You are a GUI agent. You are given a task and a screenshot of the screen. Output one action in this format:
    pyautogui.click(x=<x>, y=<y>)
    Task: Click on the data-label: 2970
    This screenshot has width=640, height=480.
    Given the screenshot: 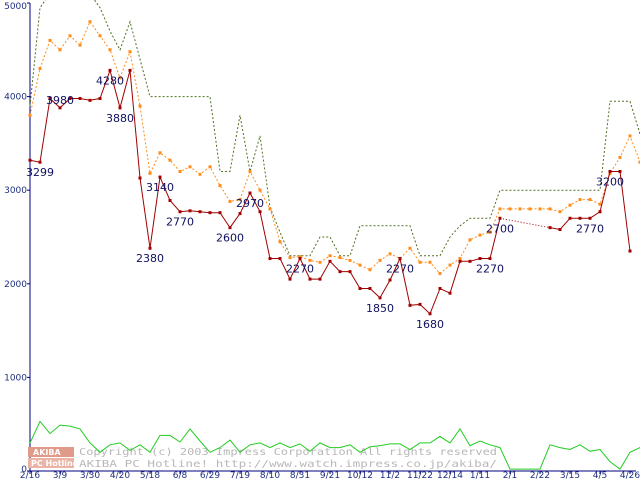 What is the action you would take?
    pyautogui.click(x=250, y=203)
    